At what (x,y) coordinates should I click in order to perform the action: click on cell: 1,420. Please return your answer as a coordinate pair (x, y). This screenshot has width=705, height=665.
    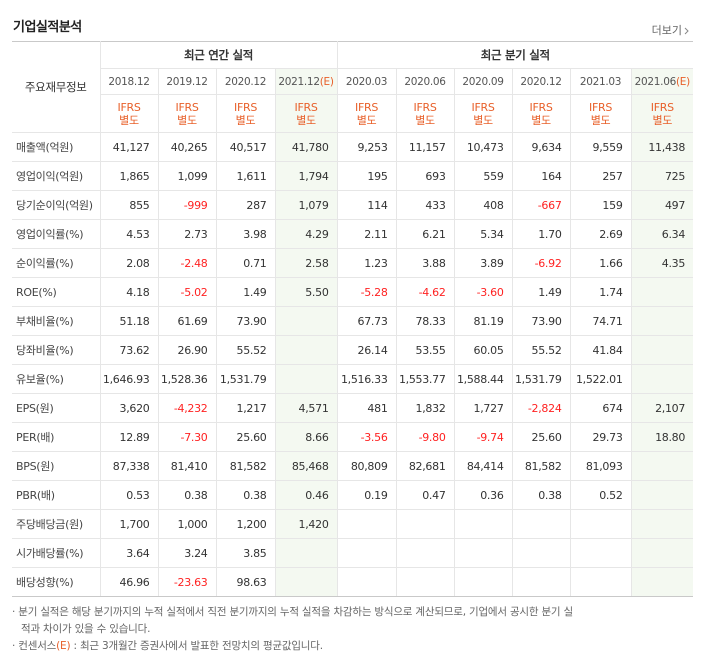
    Looking at the image, I should click on (306, 524).